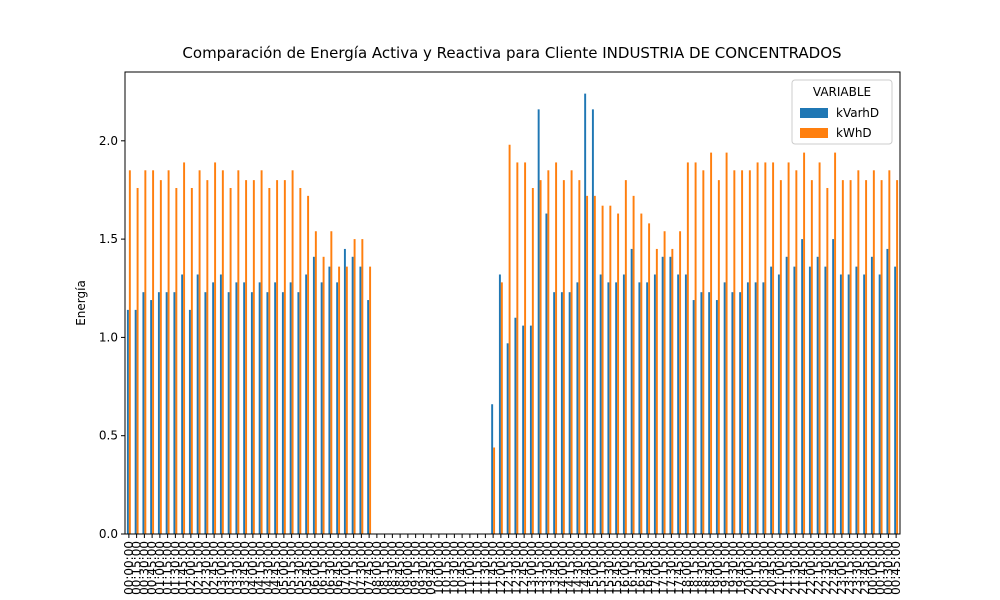 The image size is (1000, 600). Describe the element at coordinates (873, 568) in the screenshot. I see `x-tick-label: 00:00:00` at that location.